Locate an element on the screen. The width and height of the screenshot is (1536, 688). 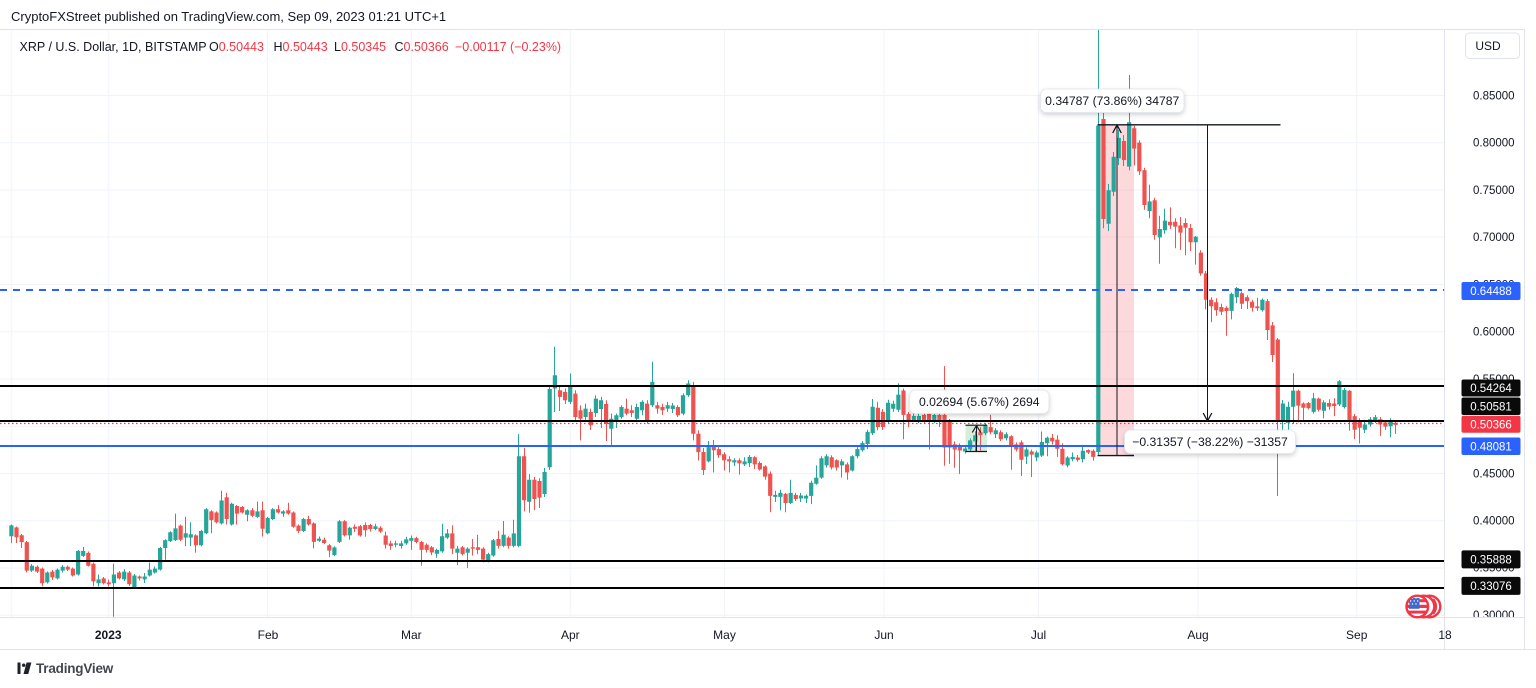
svg-text: 0.80000 is located at coordinates (1494, 144).